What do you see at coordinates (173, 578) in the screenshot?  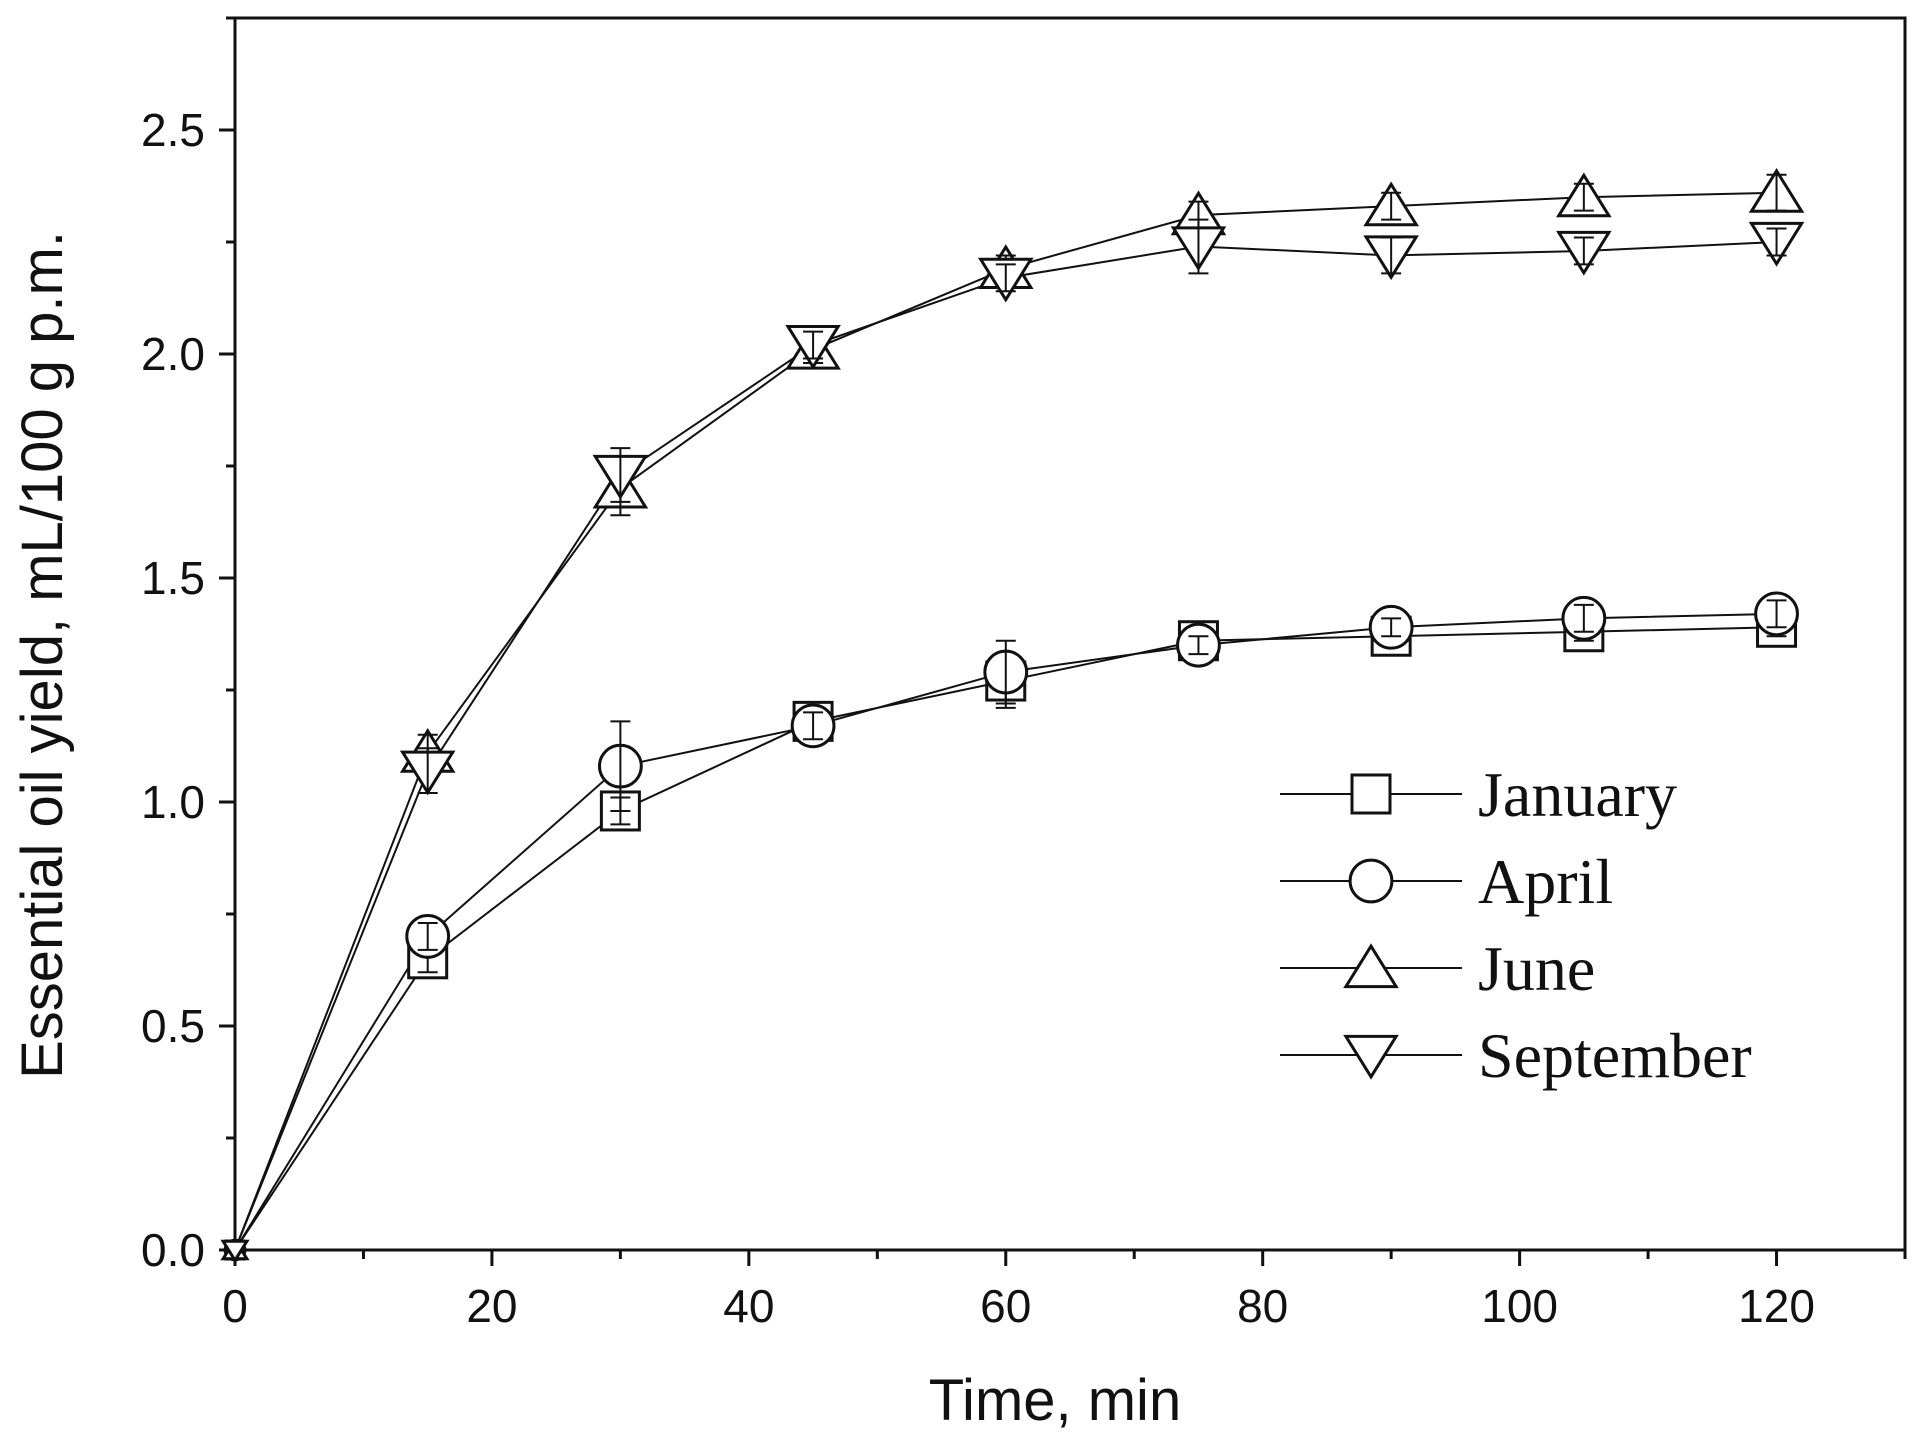 I see `y-tick-label: 1.5` at bounding box center [173, 578].